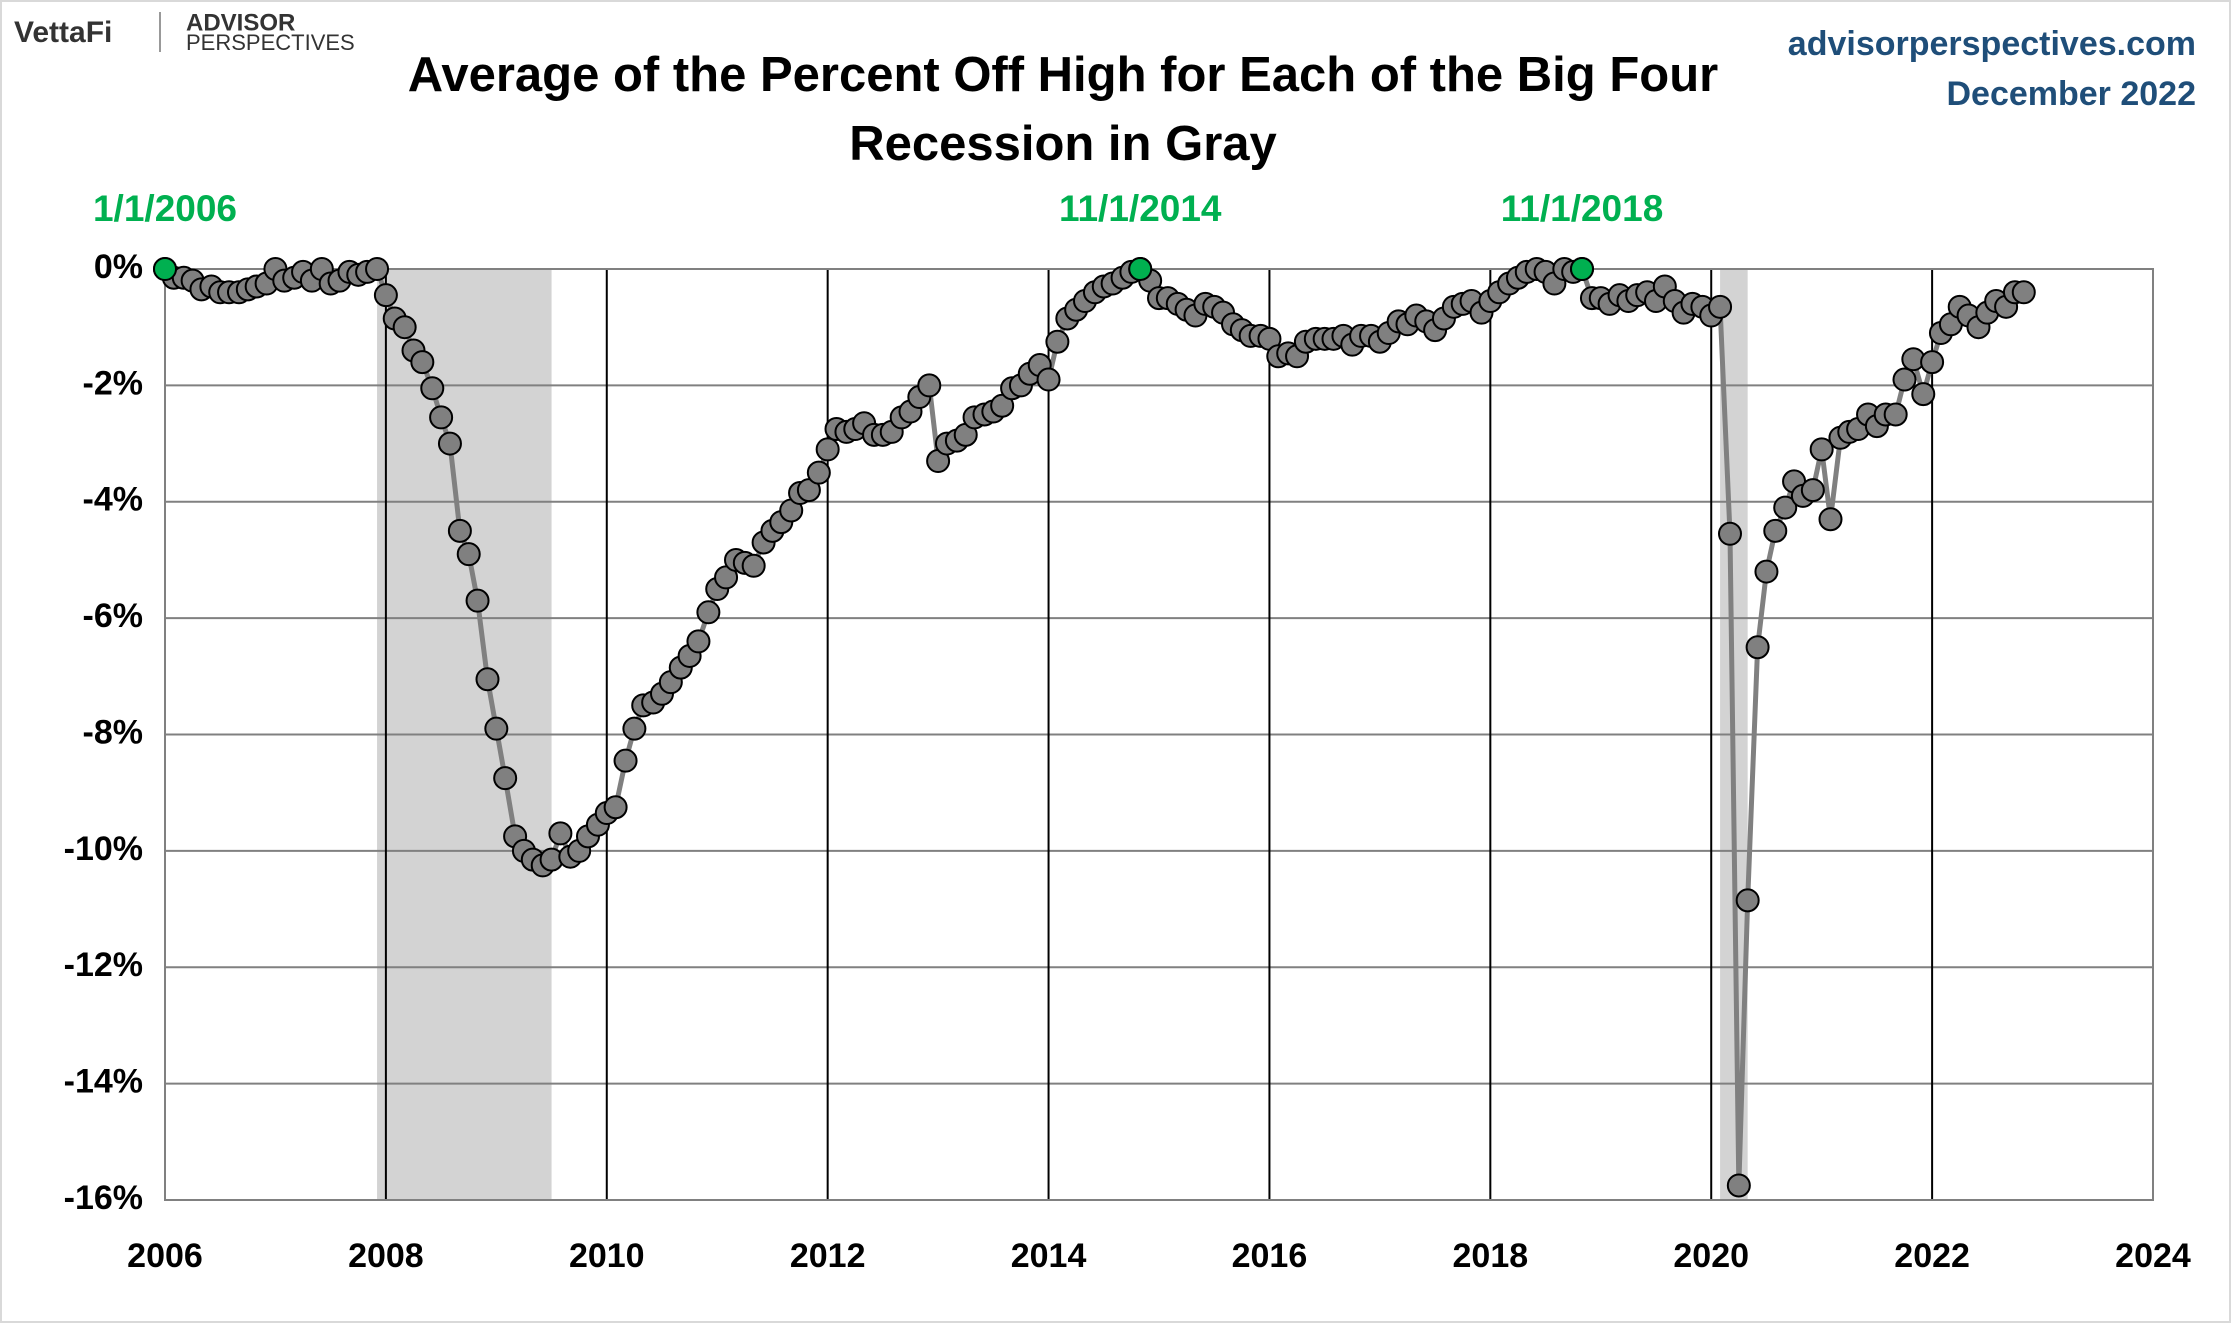 The width and height of the screenshot is (2231, 1328). What do you see at coordinates (1992, 44) in the screenshot?
I see `site: advisorperspectives.com` at bounding box center [1992, 44].